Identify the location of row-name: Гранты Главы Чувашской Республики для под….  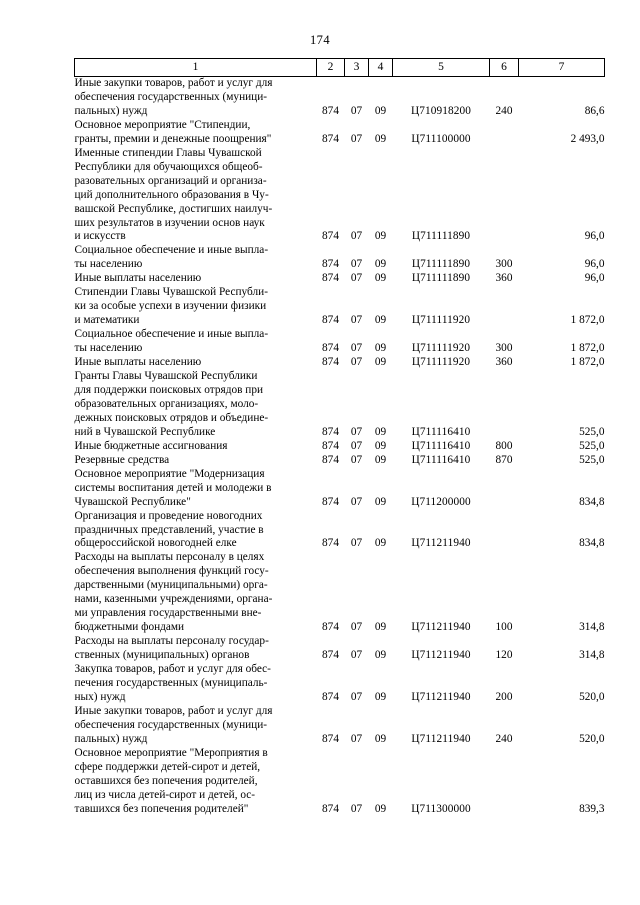
(196, 405).